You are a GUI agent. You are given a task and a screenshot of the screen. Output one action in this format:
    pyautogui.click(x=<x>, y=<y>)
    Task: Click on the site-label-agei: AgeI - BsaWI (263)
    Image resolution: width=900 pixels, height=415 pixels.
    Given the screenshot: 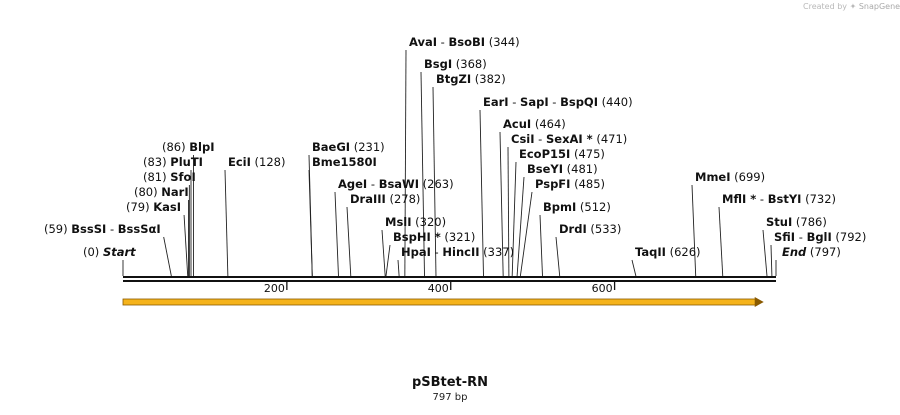 What is the action you would take?
    pyautogui.click(x=396, y=184)
    